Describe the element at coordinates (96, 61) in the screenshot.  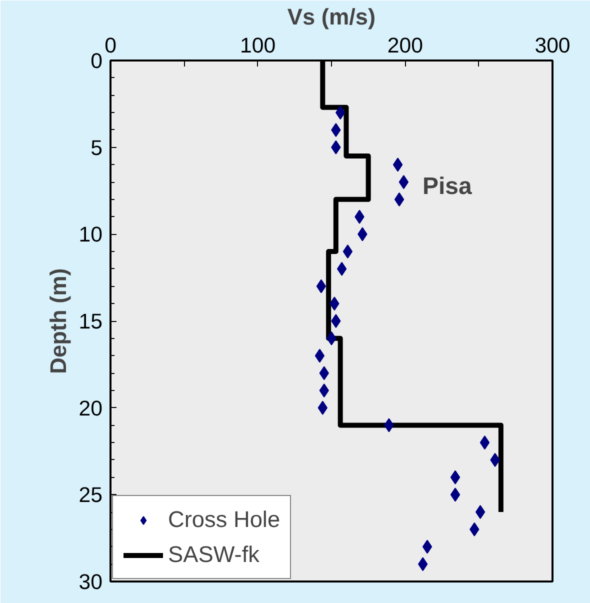
I see `y-tick-label: 0` at that location.